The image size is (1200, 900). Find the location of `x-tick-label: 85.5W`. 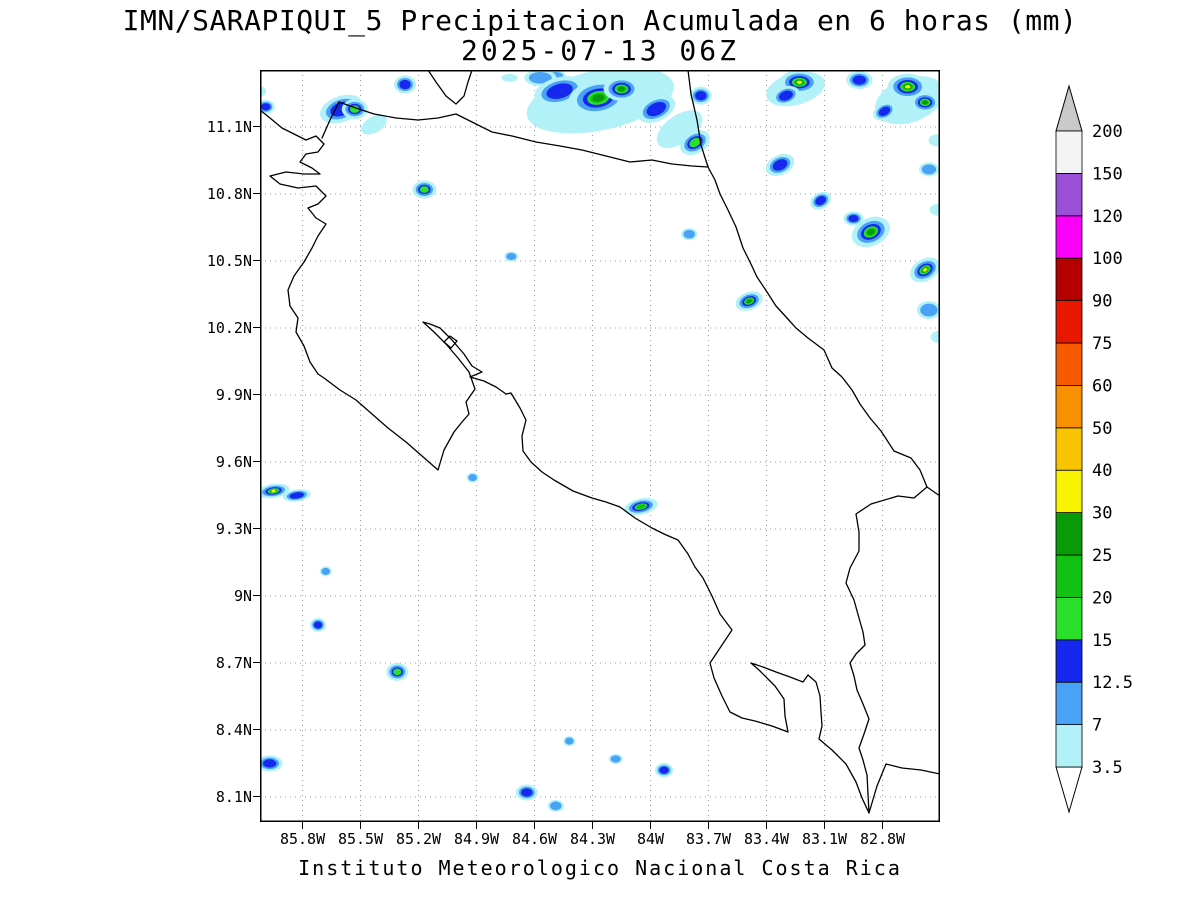

x-tick-label: 85.5W is located at coordinates (360, 839).